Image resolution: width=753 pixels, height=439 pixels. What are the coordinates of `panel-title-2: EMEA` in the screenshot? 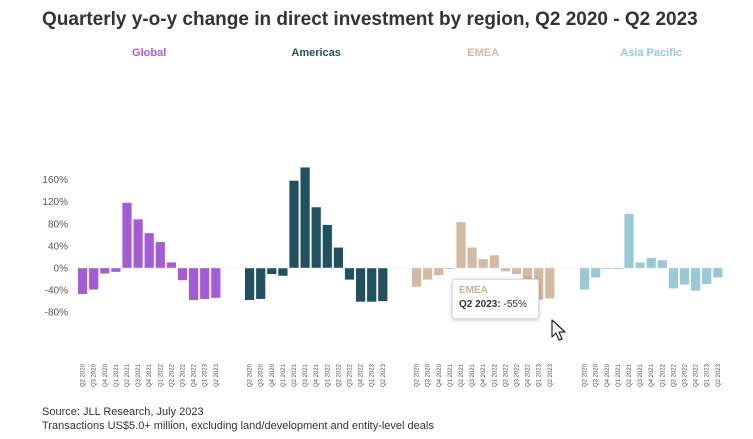 It's located at (483, 53).